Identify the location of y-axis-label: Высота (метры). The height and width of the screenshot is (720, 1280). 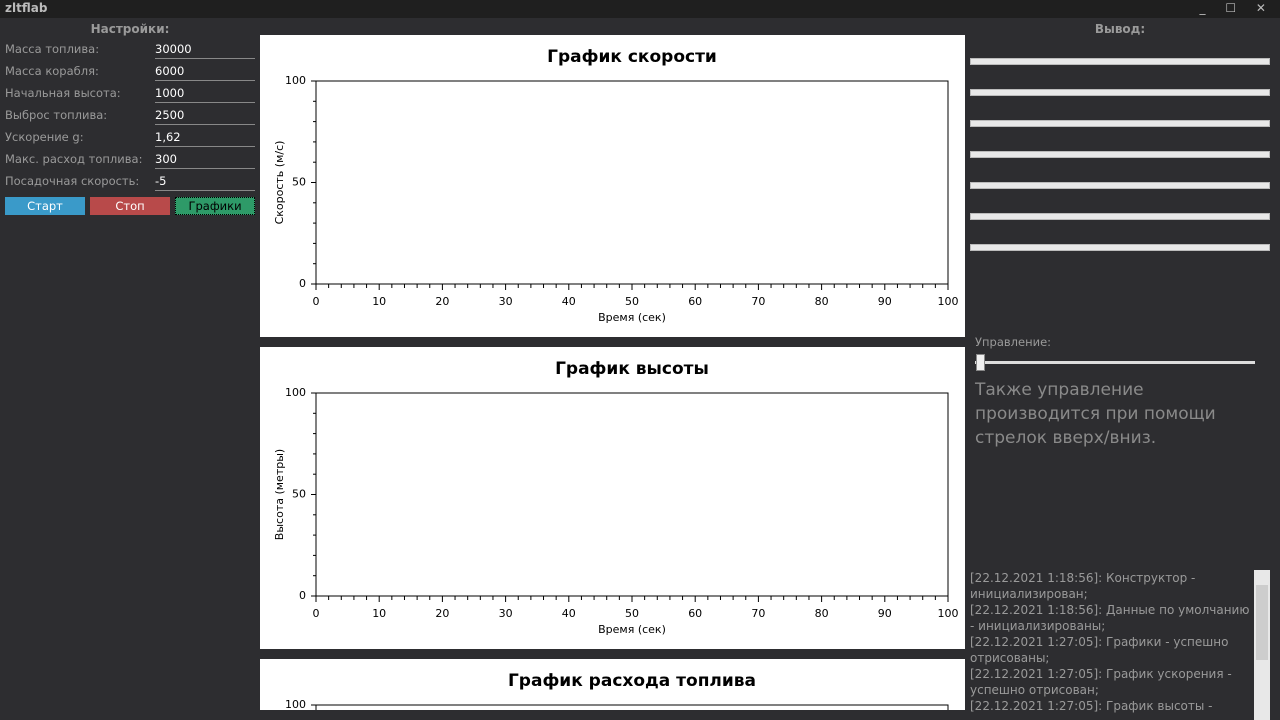
(279, 494).